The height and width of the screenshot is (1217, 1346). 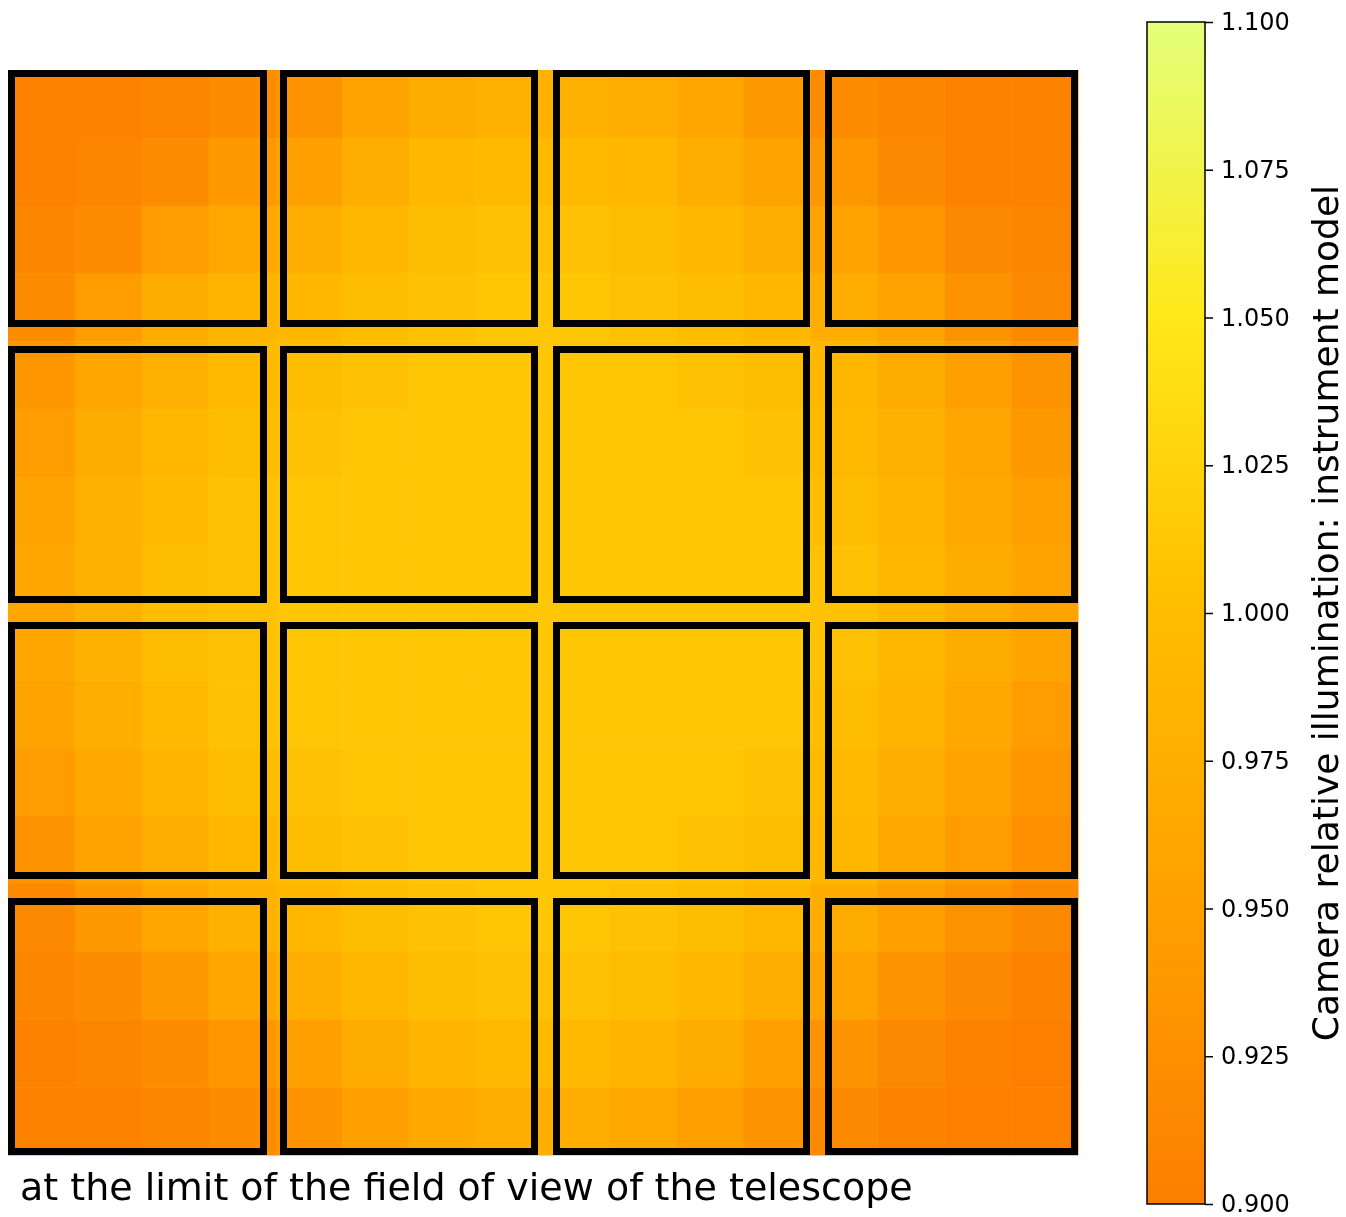 I want to click on text: at the limit of the field of view of the telescope, so click(x=466, y=1187).